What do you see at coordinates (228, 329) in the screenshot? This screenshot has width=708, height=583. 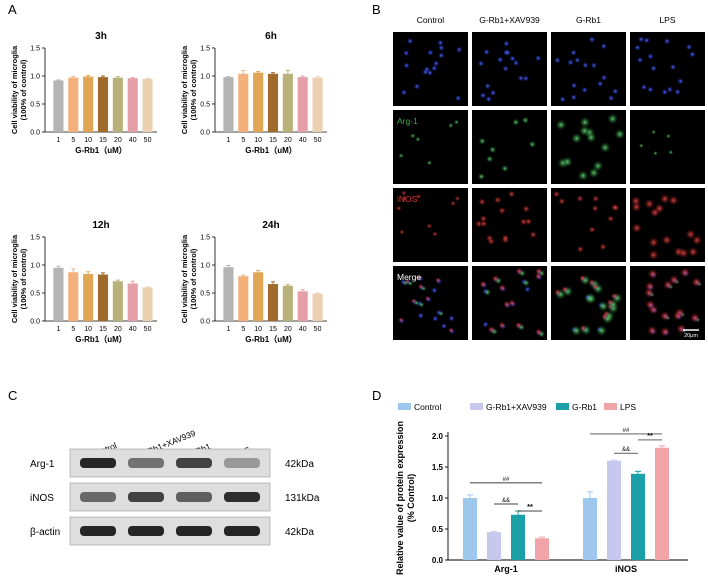 I see `x-tick-label: 1` at bounding box center [228, 329].